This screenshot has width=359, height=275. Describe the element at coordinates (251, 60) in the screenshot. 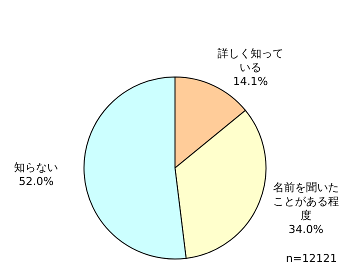

I see `slice-label: 詳しく知っている` at that location.